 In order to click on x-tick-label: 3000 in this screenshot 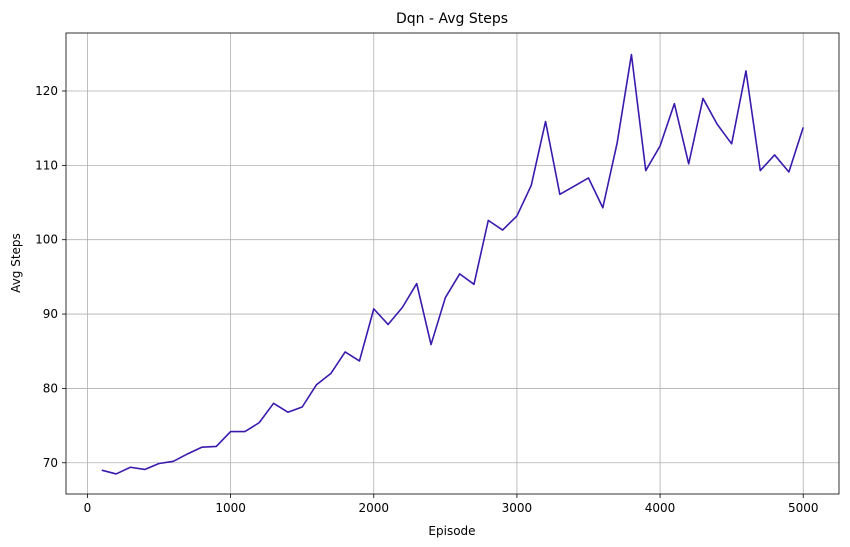, I will do `click(517, 508)`.